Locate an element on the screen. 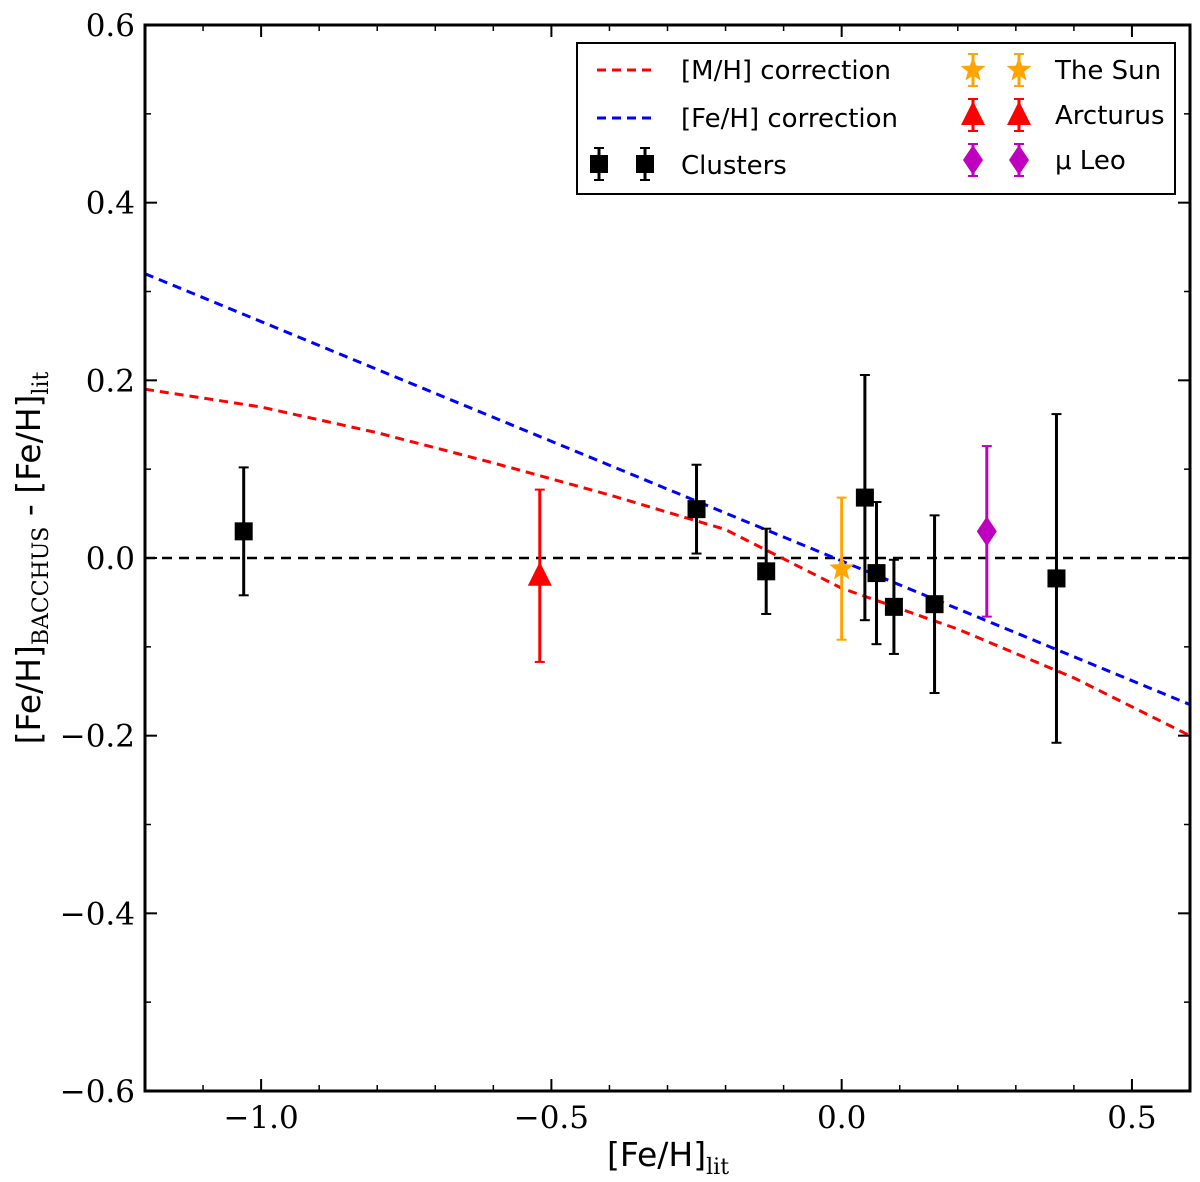 The width and height of the screenshot is (1200, 1182). x-tick-label-0: −1.0 is located at coordinates (260, 1118).